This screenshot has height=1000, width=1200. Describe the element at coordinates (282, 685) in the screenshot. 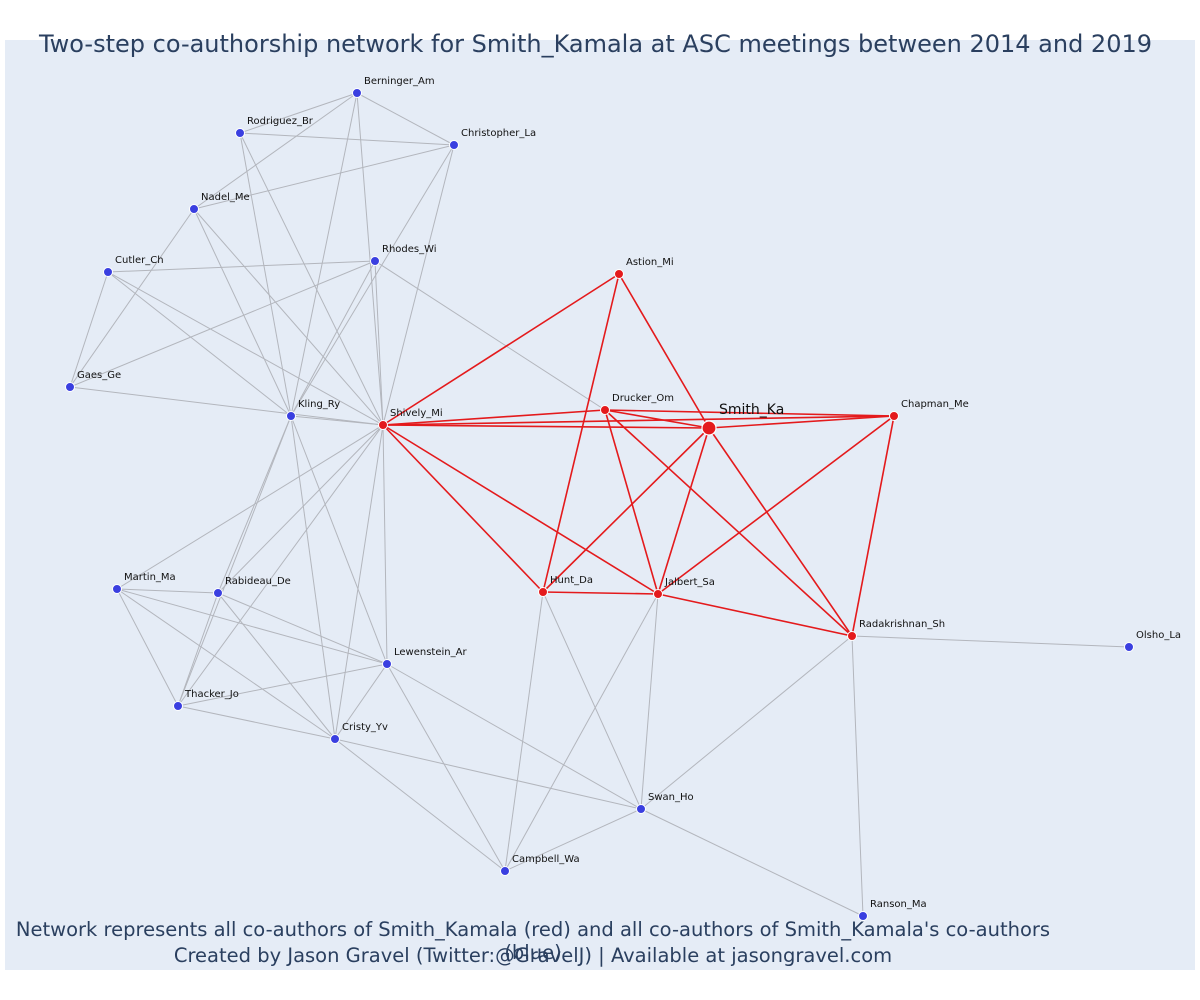

I see `edge-Thacker_Jo-Lewenstein_Ar` at that location.